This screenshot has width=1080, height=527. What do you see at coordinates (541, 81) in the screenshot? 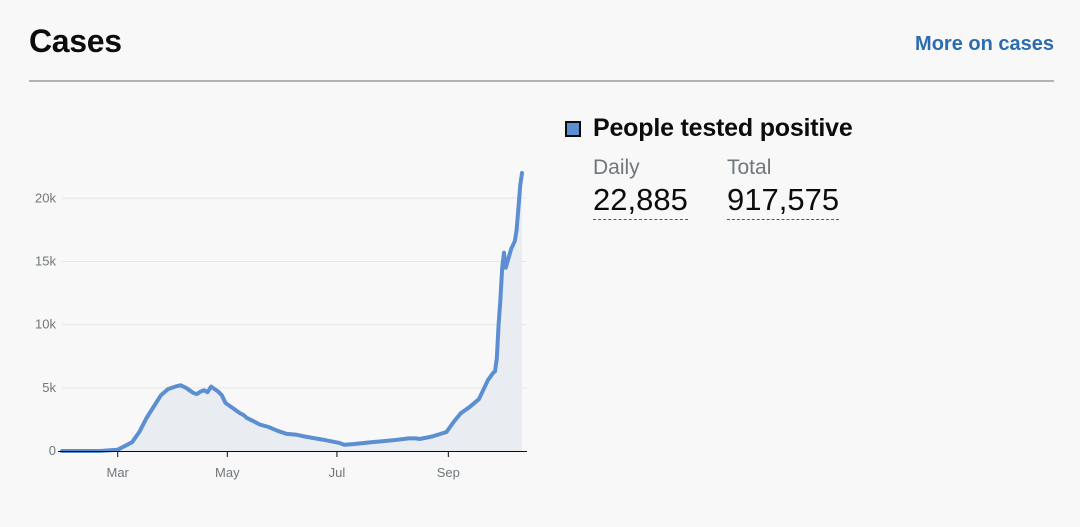
I see `header-divider` at bounding box center [541, 81].